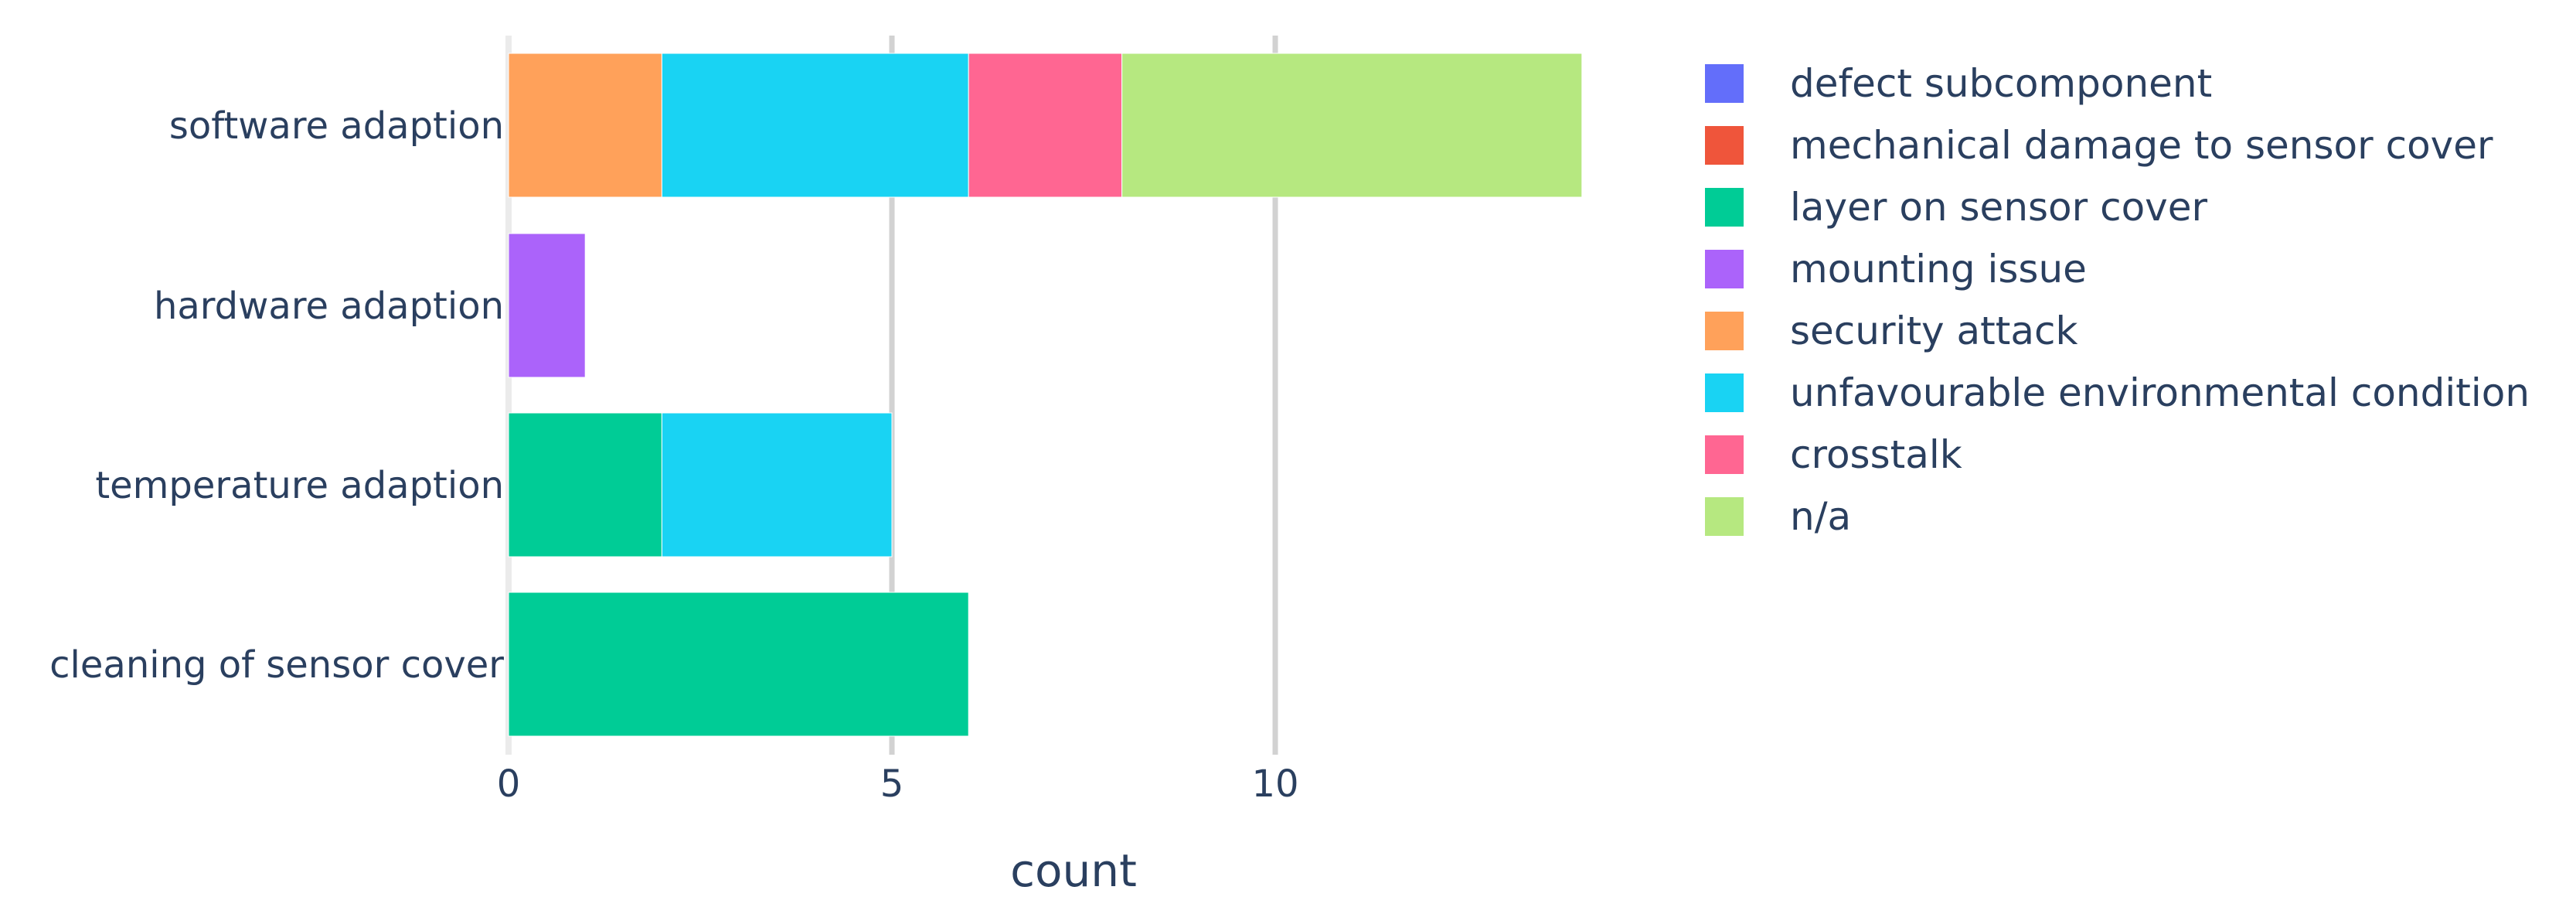 Image resolution: width=2576 pixels, height=914 pixels. Describe the element at coordinates (1073, 870) in the screenshot. I see `x-axis-title: count` at that location.